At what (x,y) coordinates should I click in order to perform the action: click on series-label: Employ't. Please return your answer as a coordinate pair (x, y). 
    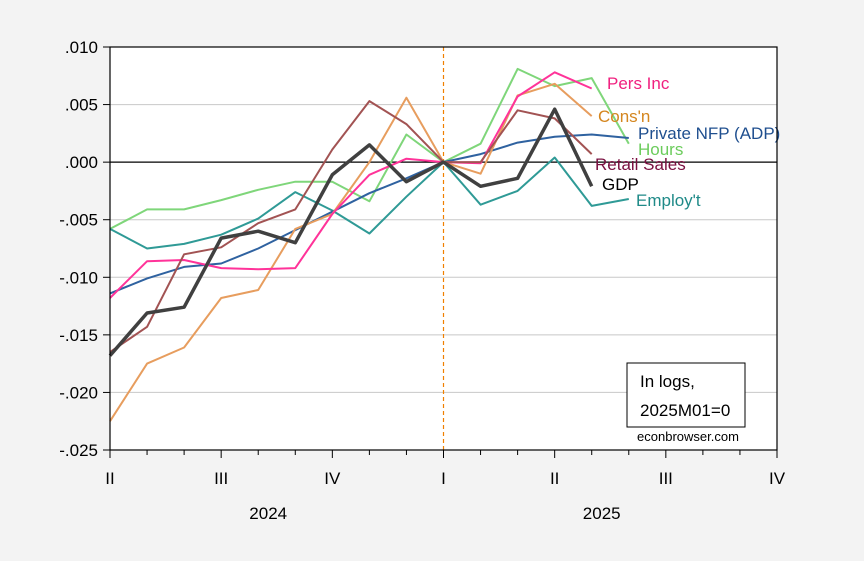
    Looking at the image, I should click on (668, 200).